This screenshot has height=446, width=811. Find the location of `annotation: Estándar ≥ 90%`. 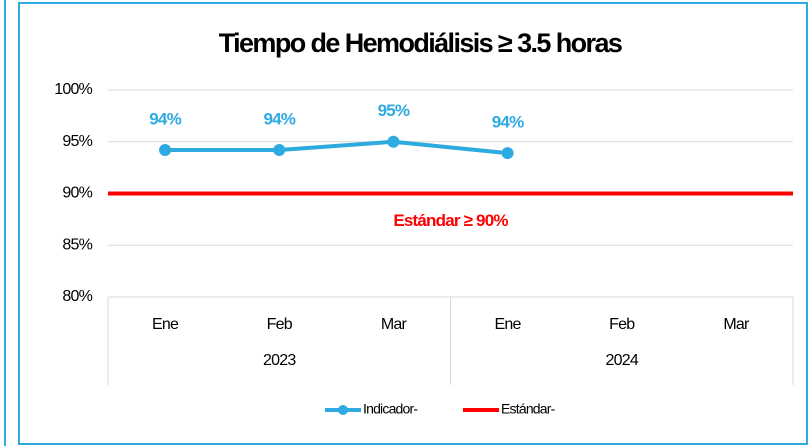

annotation: Estándar ≥ 90% is located at coordinates (450, 220).